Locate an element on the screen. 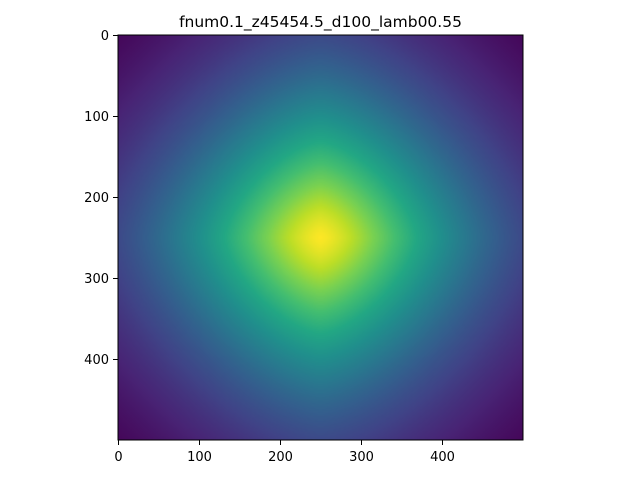  y-axis: 0 100 200 300 400 is located at coordinates (101, 198).